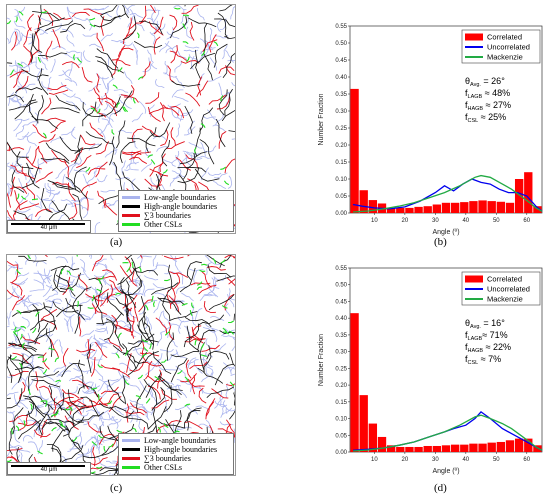  What do you see at coordinates (497, 105) in the screenshot?
I see `stat-value: ≈ 27%` at bounding box center [497, 105].